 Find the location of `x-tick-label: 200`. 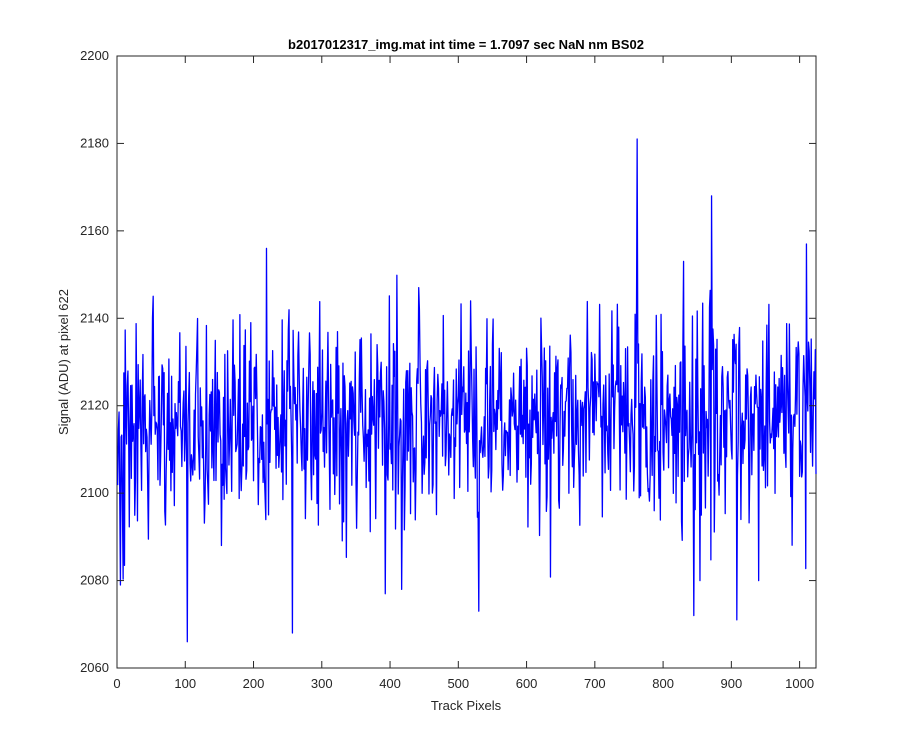

x-tick-label: 200 is located at coordinates (254, 683).